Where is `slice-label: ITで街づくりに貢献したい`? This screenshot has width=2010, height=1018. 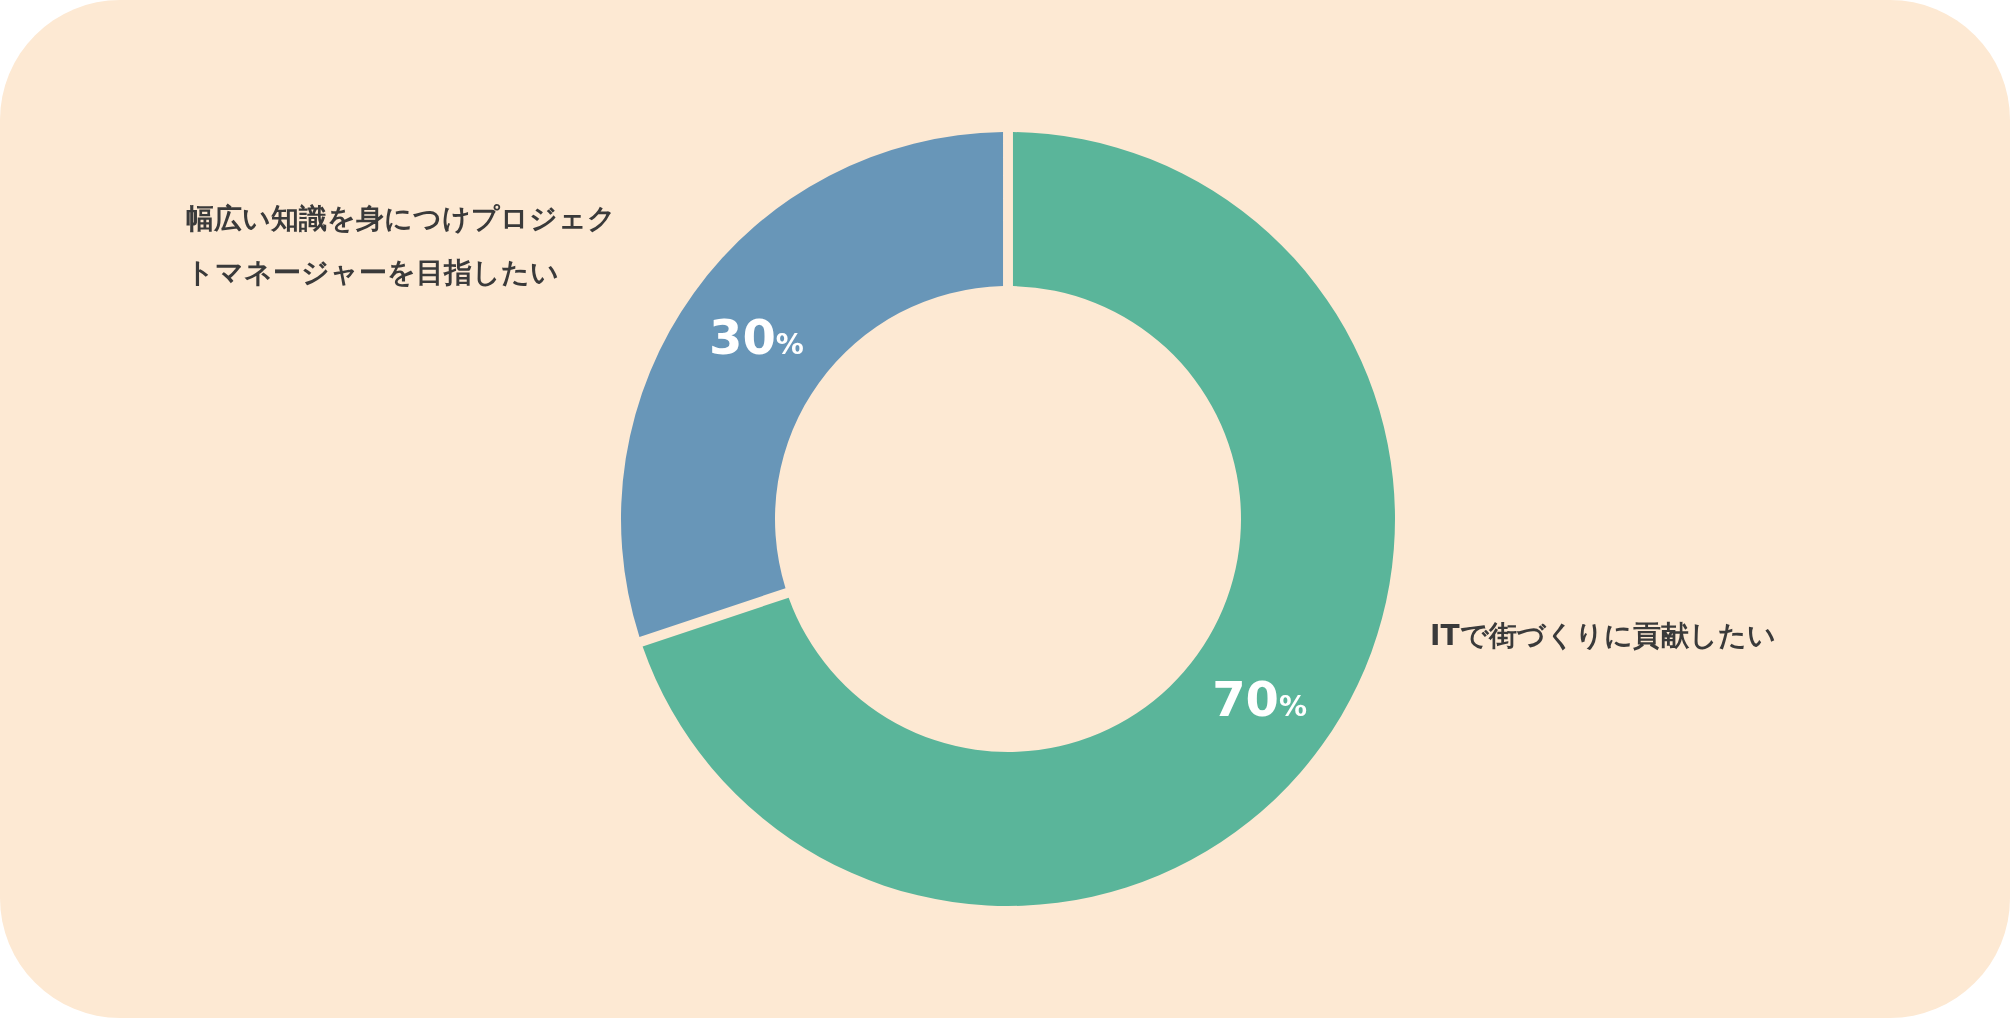
slice-label: ITで街づくりに貢献したい is located at coordinates (1603, 635).